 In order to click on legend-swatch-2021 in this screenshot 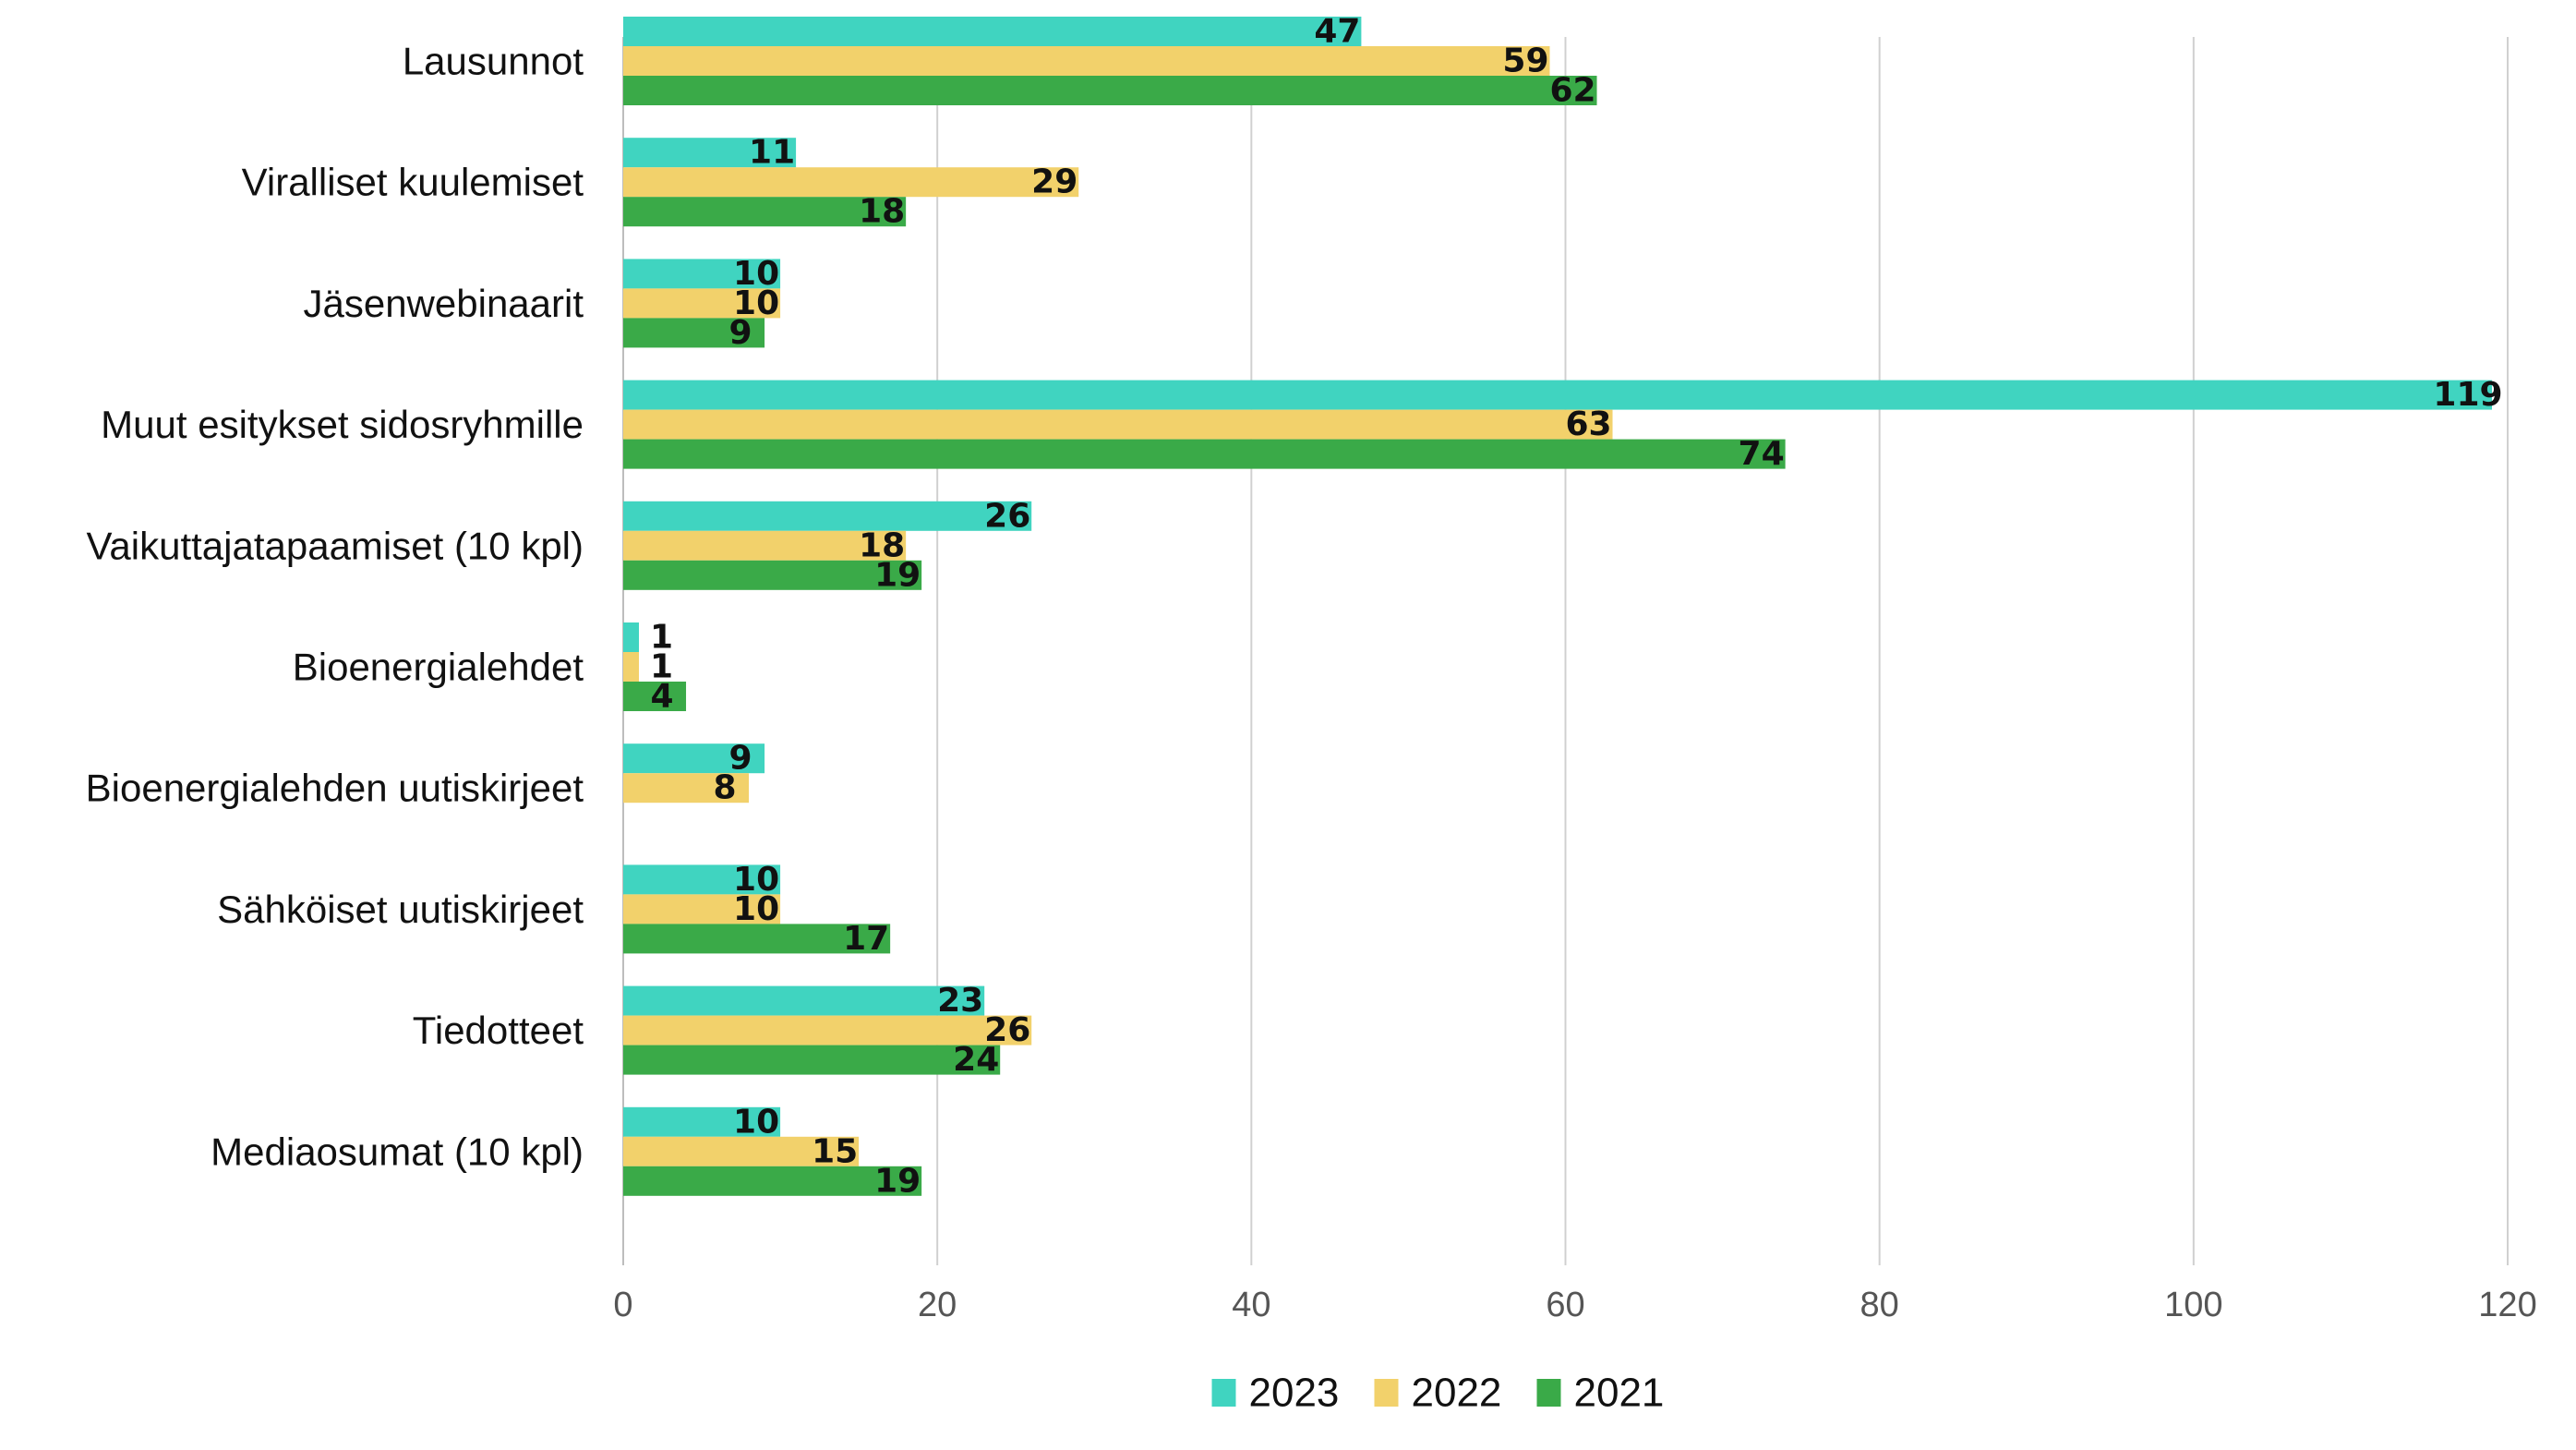, I will do `click(1548, 1393)`.